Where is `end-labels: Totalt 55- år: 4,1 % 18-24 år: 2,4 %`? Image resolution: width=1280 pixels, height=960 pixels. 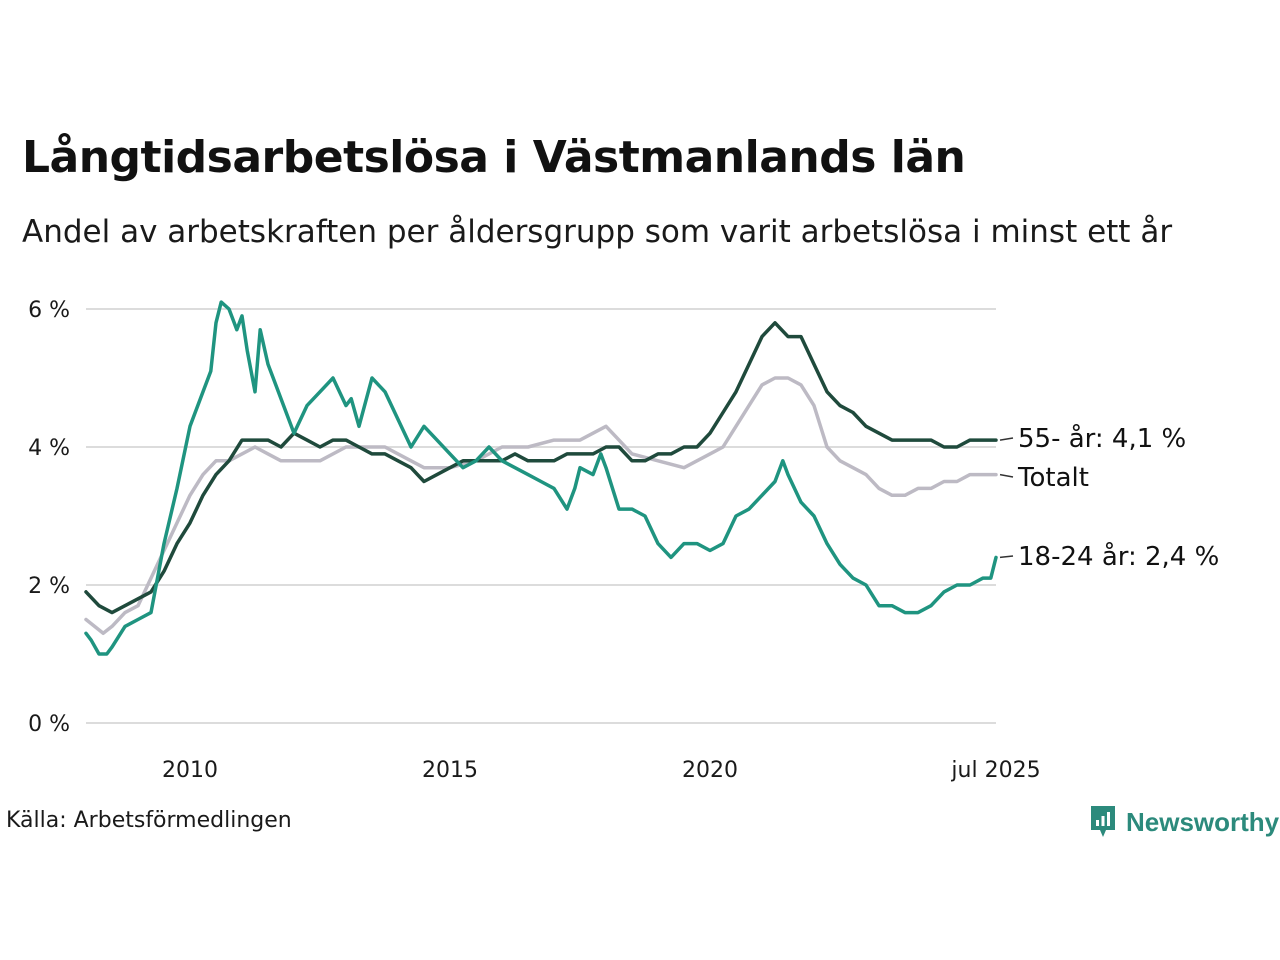
end-labels: Totalt 55- år: 4,1 % 18-24 år: 2,4 % is located at coordinates (1109, 497).